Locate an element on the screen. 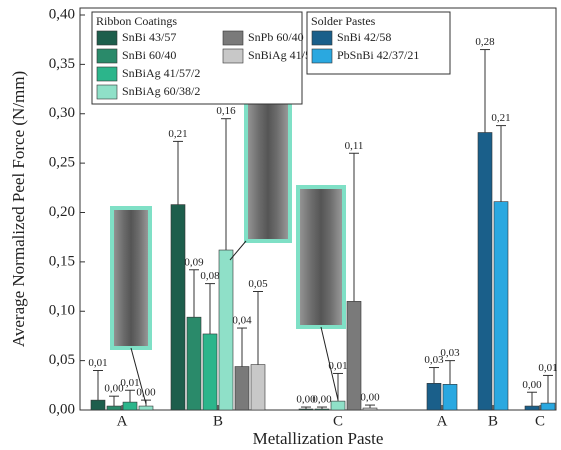 The image size is (561, 450). value-label: 0,05 is located at coordinates (258, 284).